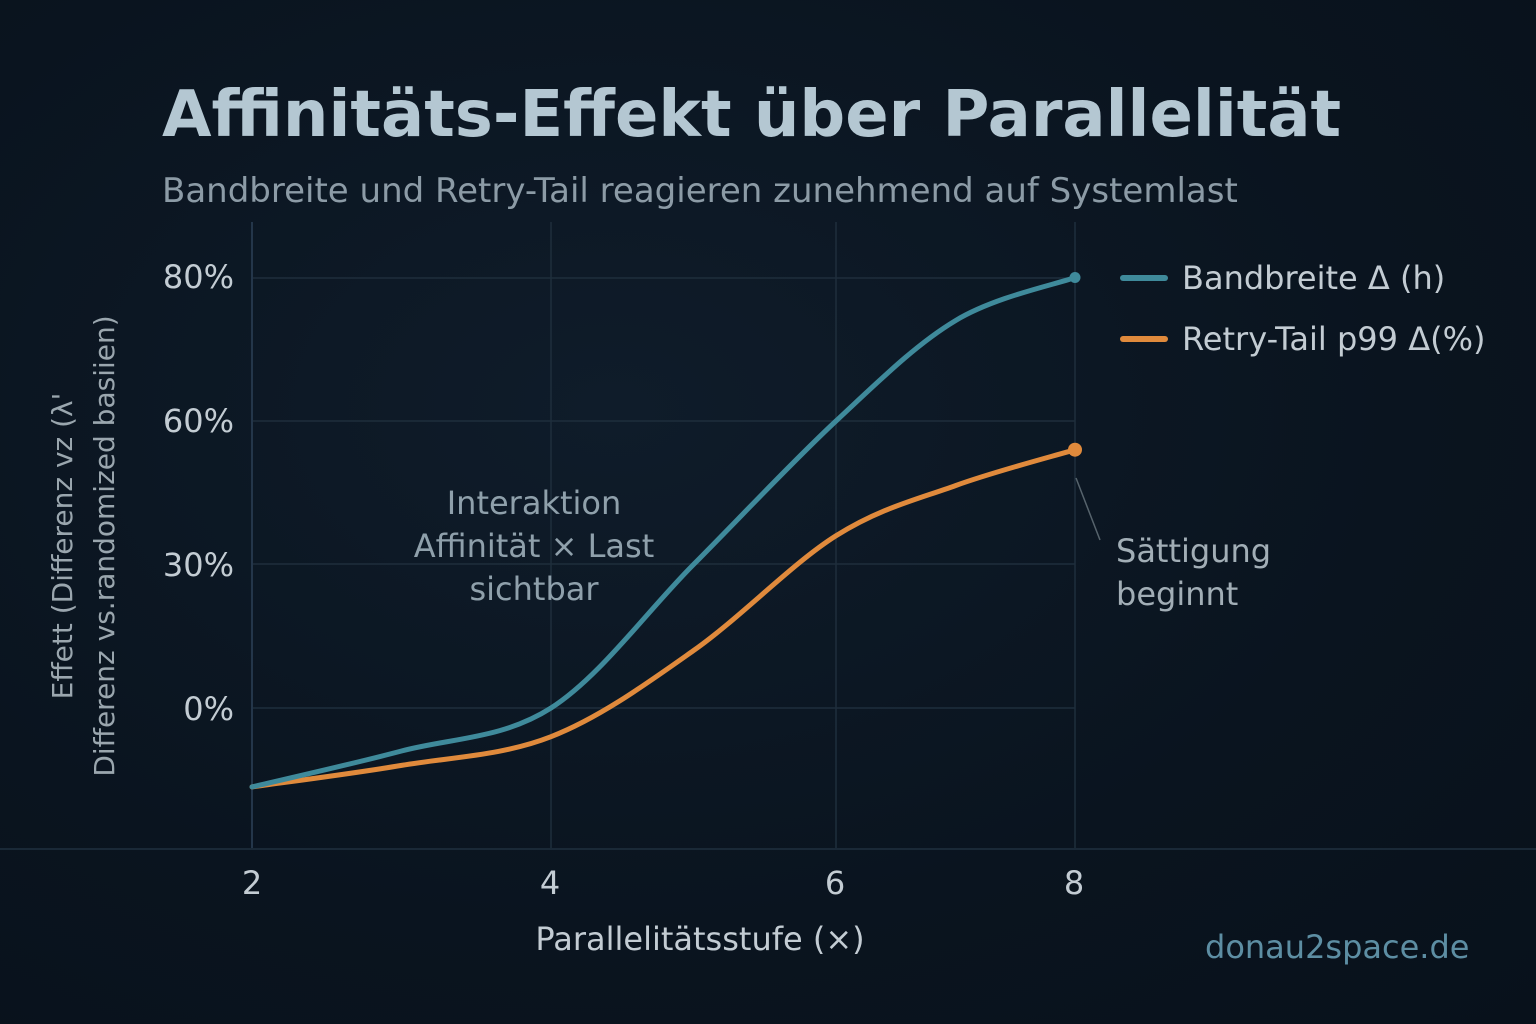 The height and width of the screenshot is (1024, 1536). What do you see at coordinates (1075, 277) in the screenshot?
I see `end-point-bandbreite` at bounding box center [1075, 277].